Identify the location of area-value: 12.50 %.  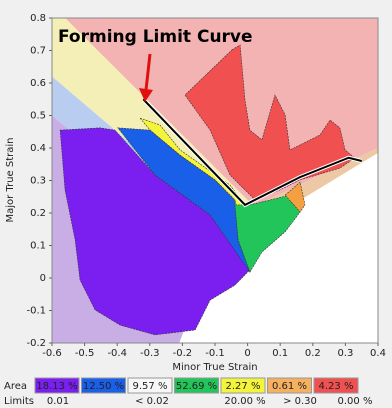
(103, 386).